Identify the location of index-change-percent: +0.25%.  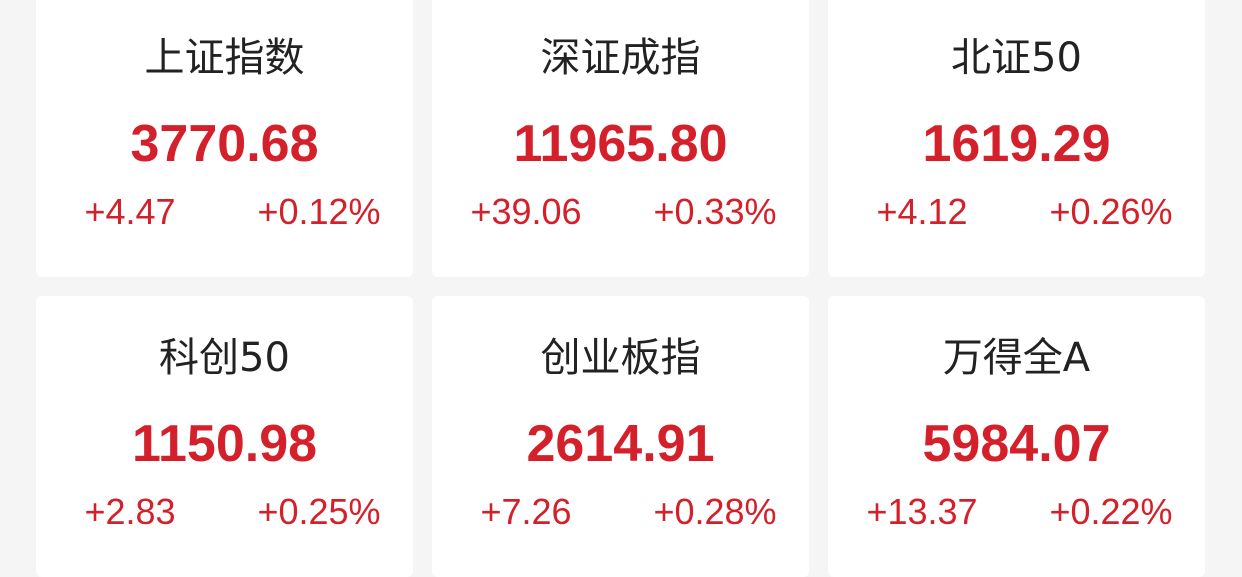
(319, 511).